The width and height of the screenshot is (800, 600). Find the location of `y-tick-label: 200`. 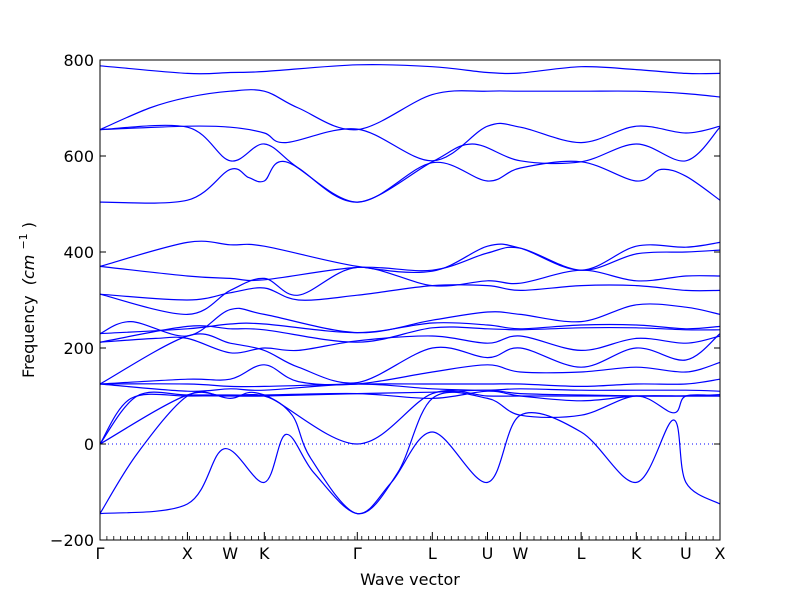

y-tick-label: 200 is located at coordinates (78, 348).